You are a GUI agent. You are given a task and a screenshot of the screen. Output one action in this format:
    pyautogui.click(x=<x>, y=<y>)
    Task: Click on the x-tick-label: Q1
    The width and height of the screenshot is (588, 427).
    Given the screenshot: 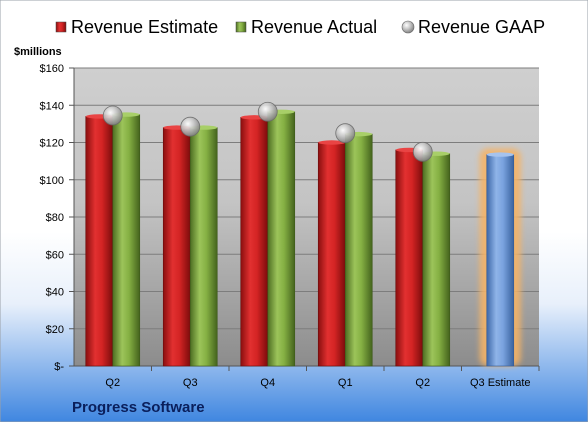 What is the action you would take?
    pyautogui.click(x=345, y=383)
    